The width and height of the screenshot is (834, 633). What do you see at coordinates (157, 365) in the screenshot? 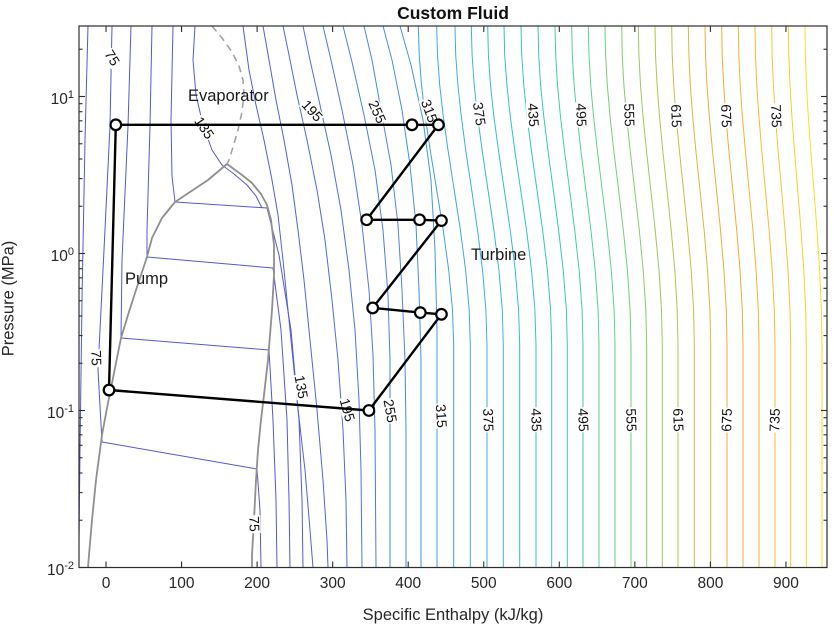
I see `saturation-dome-left` at bounding box center [157, 365].